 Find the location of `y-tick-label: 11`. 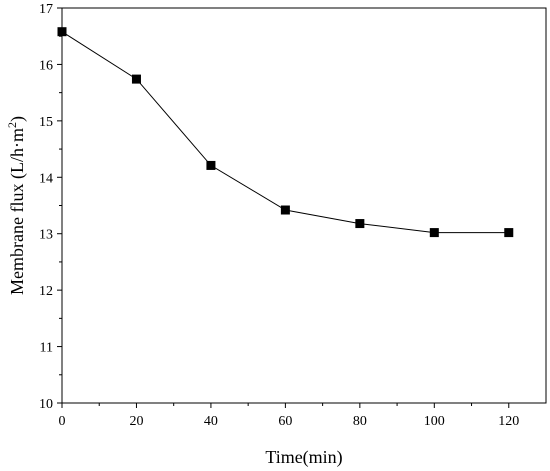

y-tick-label: 11 is located at coordinates (46, 348).